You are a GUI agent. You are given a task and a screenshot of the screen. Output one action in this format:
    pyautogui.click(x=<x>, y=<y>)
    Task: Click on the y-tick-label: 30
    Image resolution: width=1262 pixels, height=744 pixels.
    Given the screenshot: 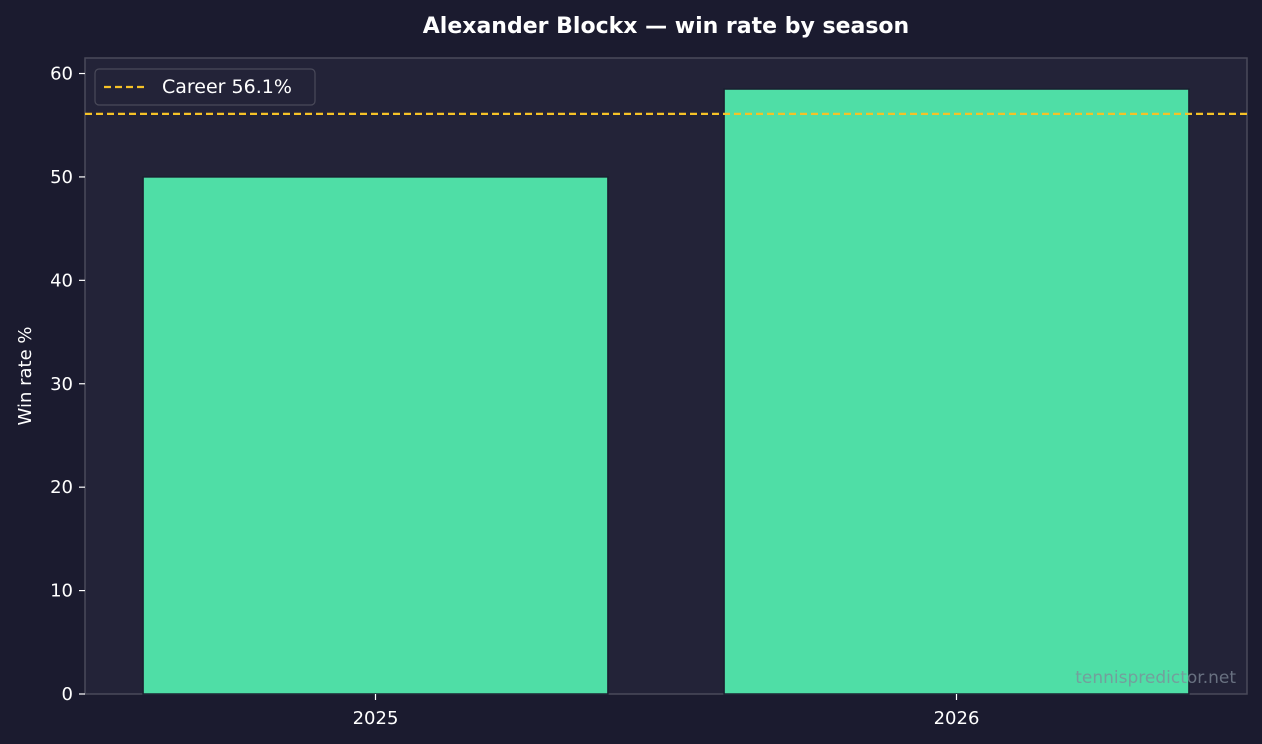 What is the action you would take?
    pyautogui.click(x=61, y=384)
    